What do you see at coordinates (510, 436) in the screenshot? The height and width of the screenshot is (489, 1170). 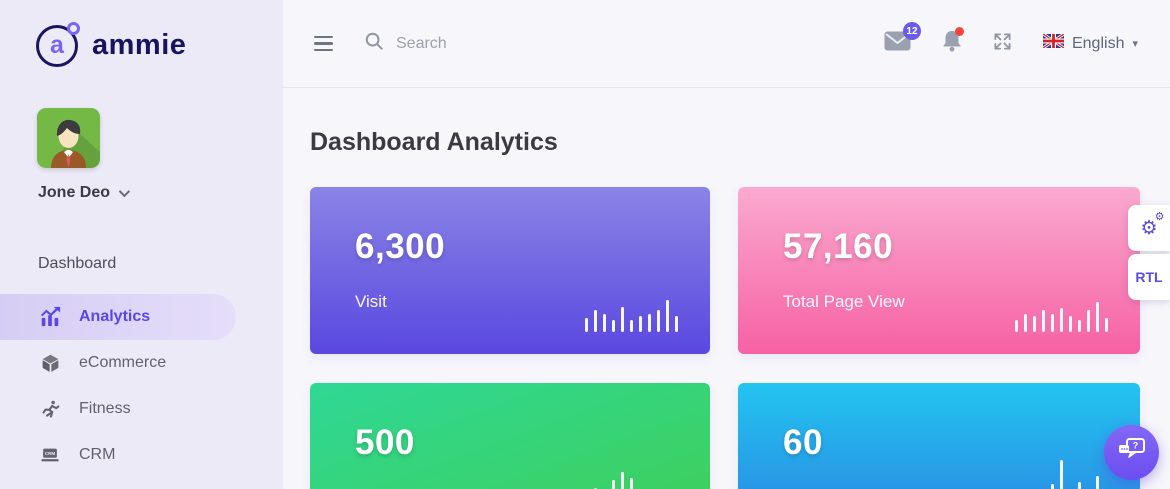 I see `stat-card-green: 500` at bounding box center [510, 436].